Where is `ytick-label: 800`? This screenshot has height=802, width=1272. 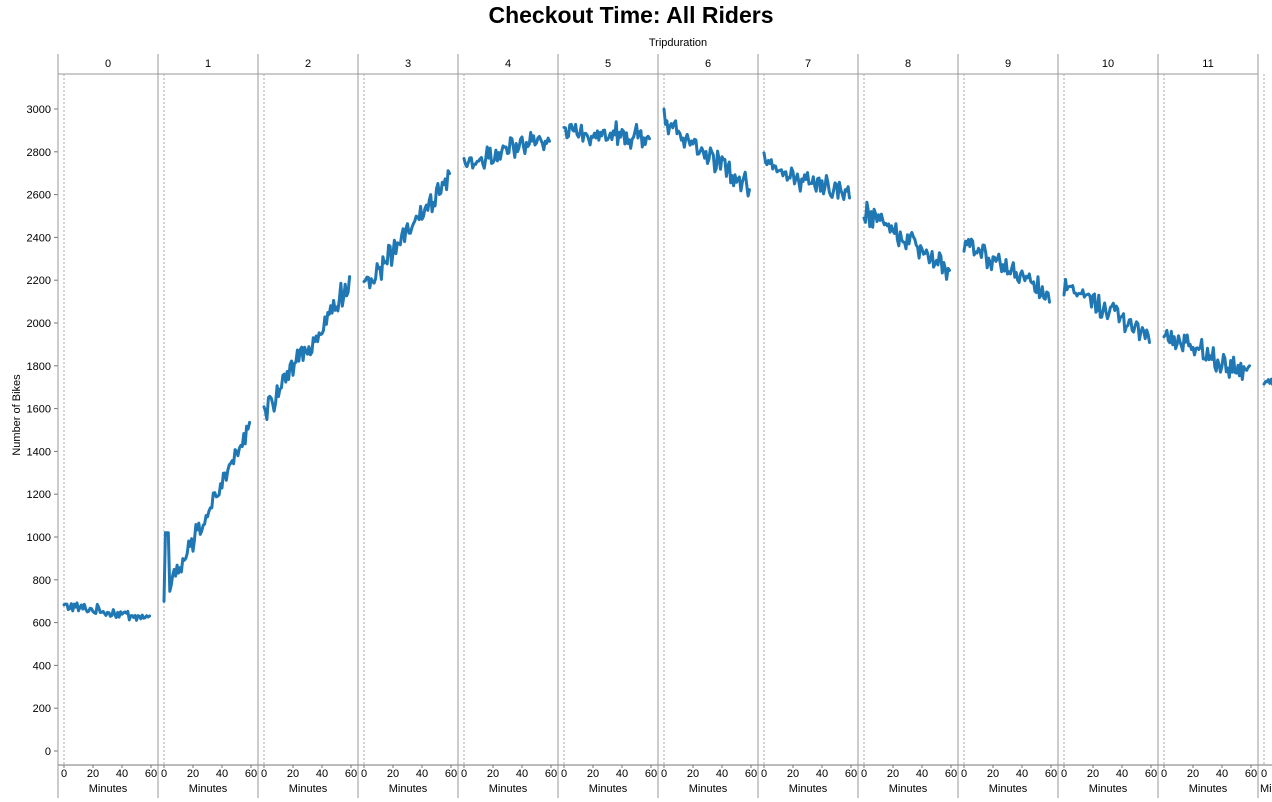
ytick-label: 800 is located at coordinates (42, 581).